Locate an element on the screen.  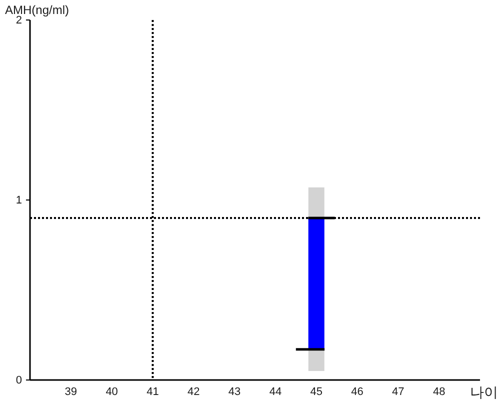
x-tick-label: 45 is located at coordinates (316, 392).